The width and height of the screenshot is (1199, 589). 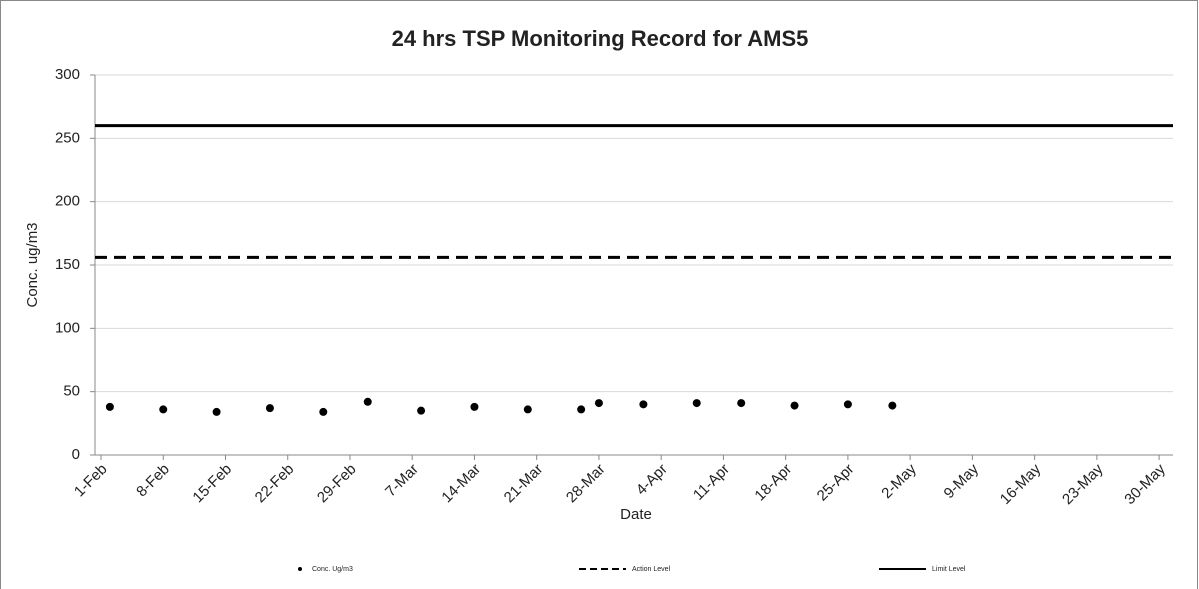 What do you see at coordinates (67, 327) in the screenshot?
I see `y-tick-label: 100` at bounding box center [67, 327].